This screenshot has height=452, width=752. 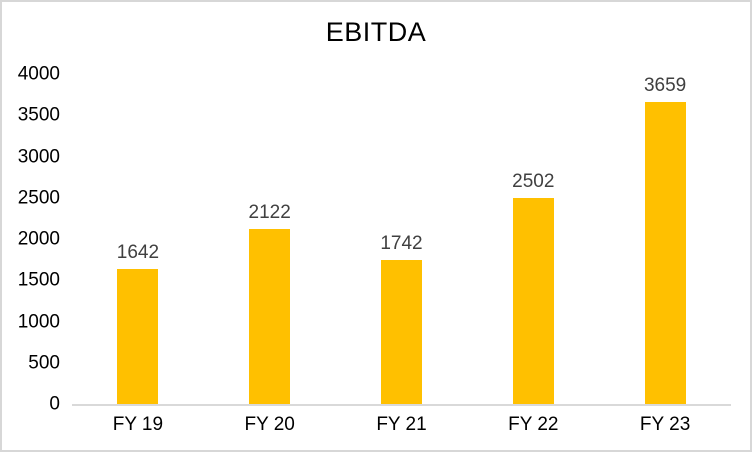 What do you see at coordinates (138, 252) in the screenshot?
I see `data-label: 1642` at bounding box center [138, 252].